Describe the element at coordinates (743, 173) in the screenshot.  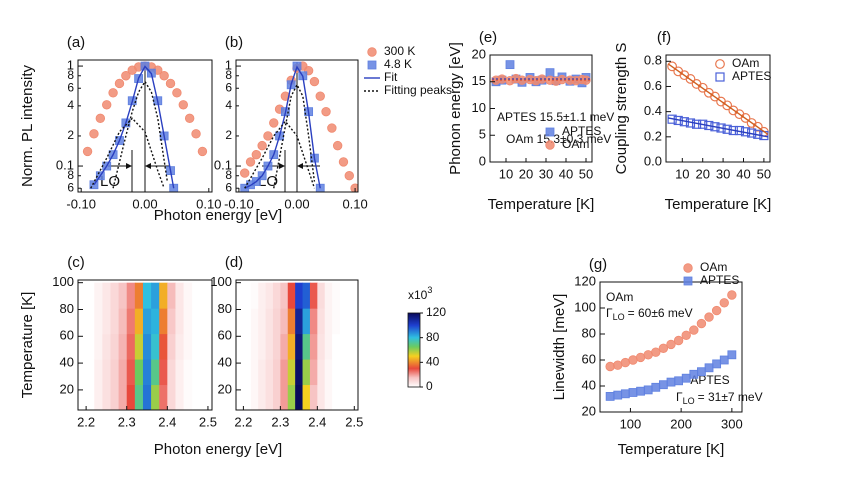
I see `x-tick-label: 40` at that location.